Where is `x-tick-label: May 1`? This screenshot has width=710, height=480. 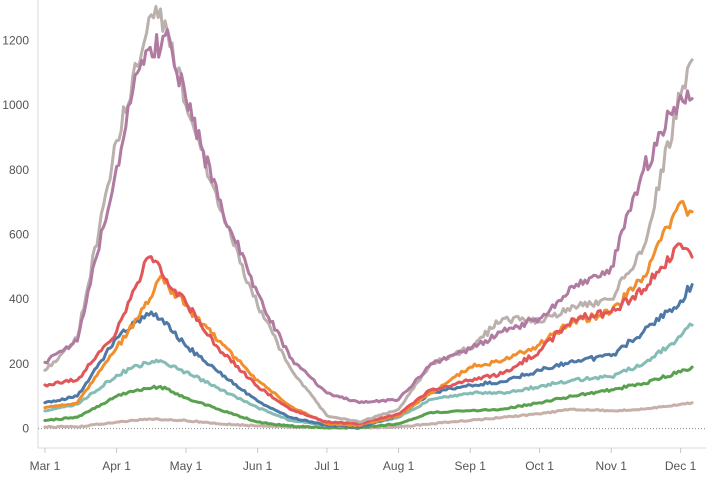 x-tick-label: May 1 is located at coordinates (186, 466).